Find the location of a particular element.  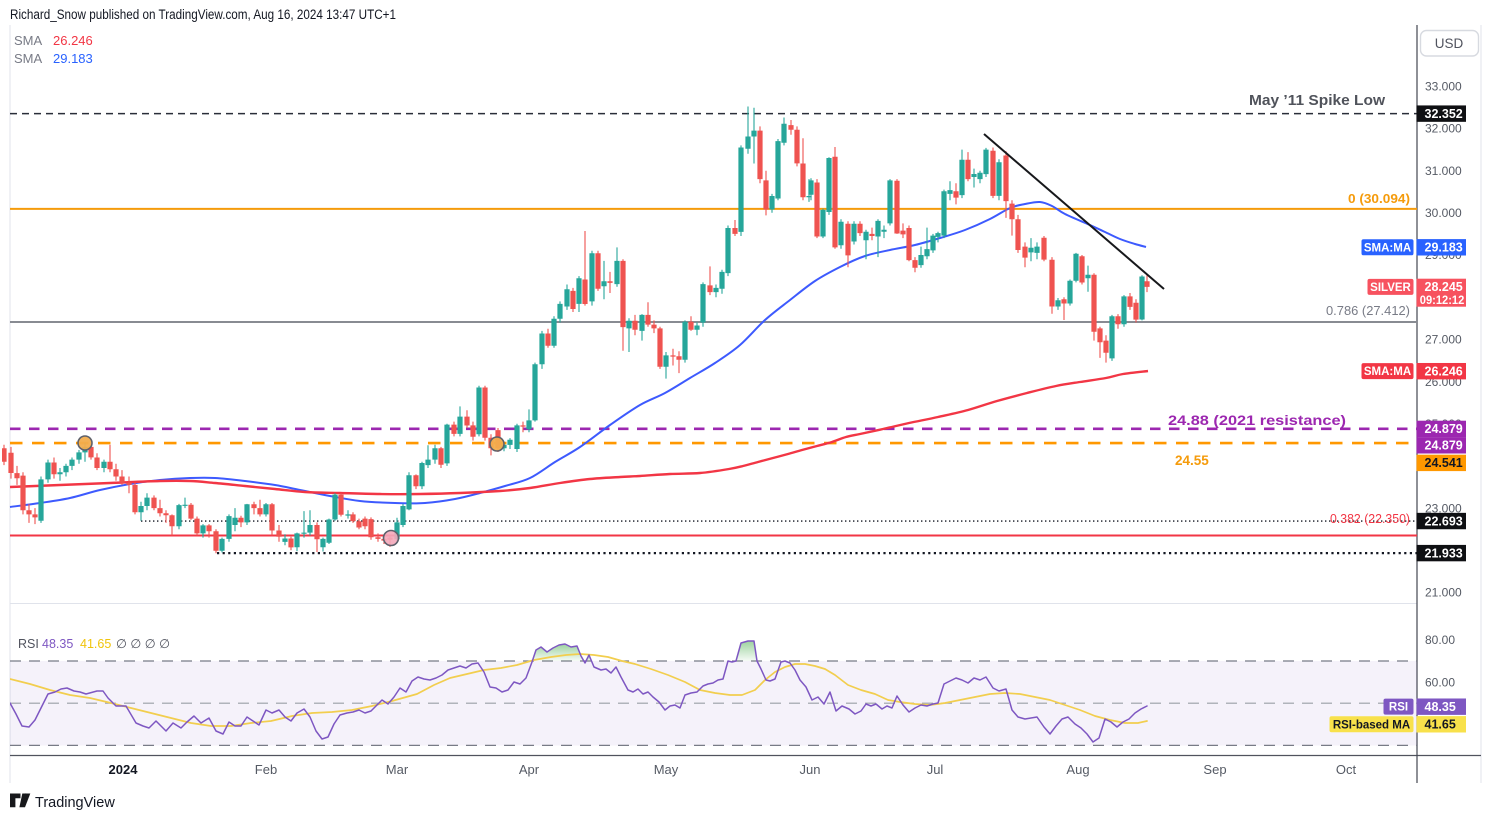

svg-text: USD is located at coordinates (1449, 43).